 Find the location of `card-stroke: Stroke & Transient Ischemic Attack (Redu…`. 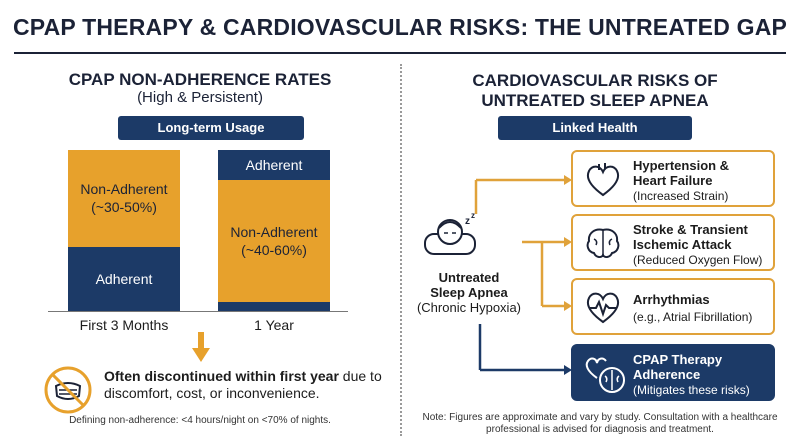

card-stroke: Stroke & Transient Ischemic Attack (Redu… is located at coordinates (673, 242).